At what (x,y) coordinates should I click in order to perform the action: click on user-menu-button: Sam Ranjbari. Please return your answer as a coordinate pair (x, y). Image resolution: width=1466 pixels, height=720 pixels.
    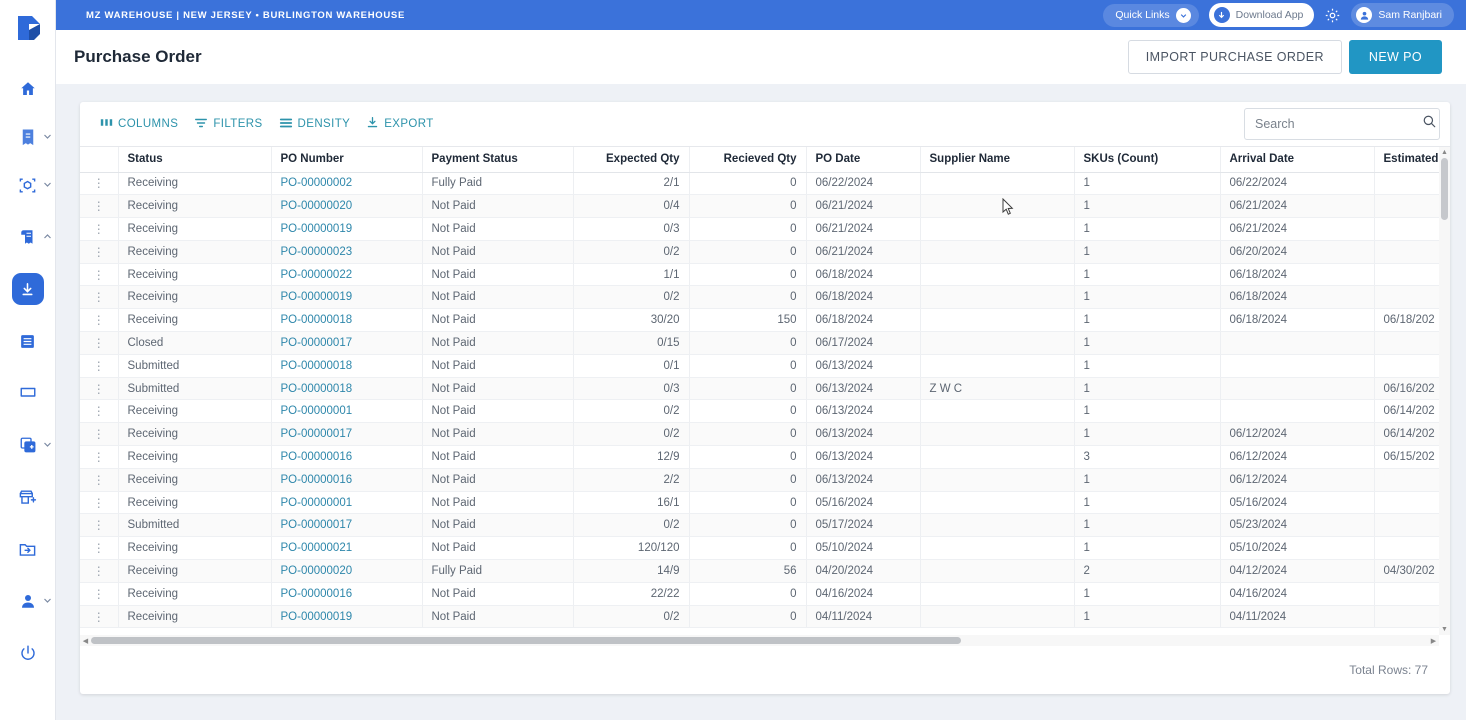
    Looking at the image, I should click on (1402, 15).